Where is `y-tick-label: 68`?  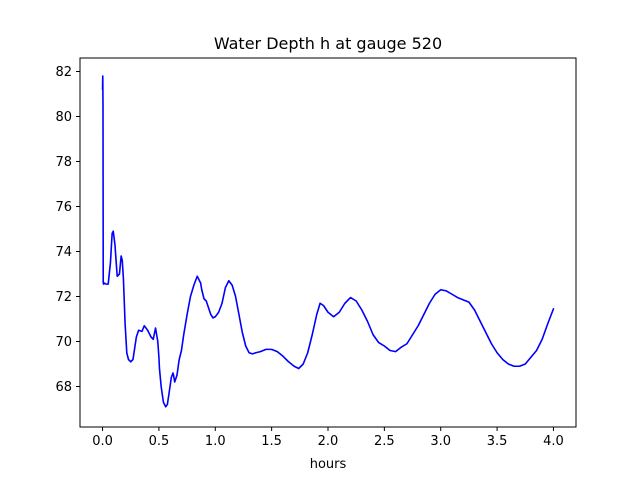
y-tick-label: 68 is located at coordinates (63, 387).